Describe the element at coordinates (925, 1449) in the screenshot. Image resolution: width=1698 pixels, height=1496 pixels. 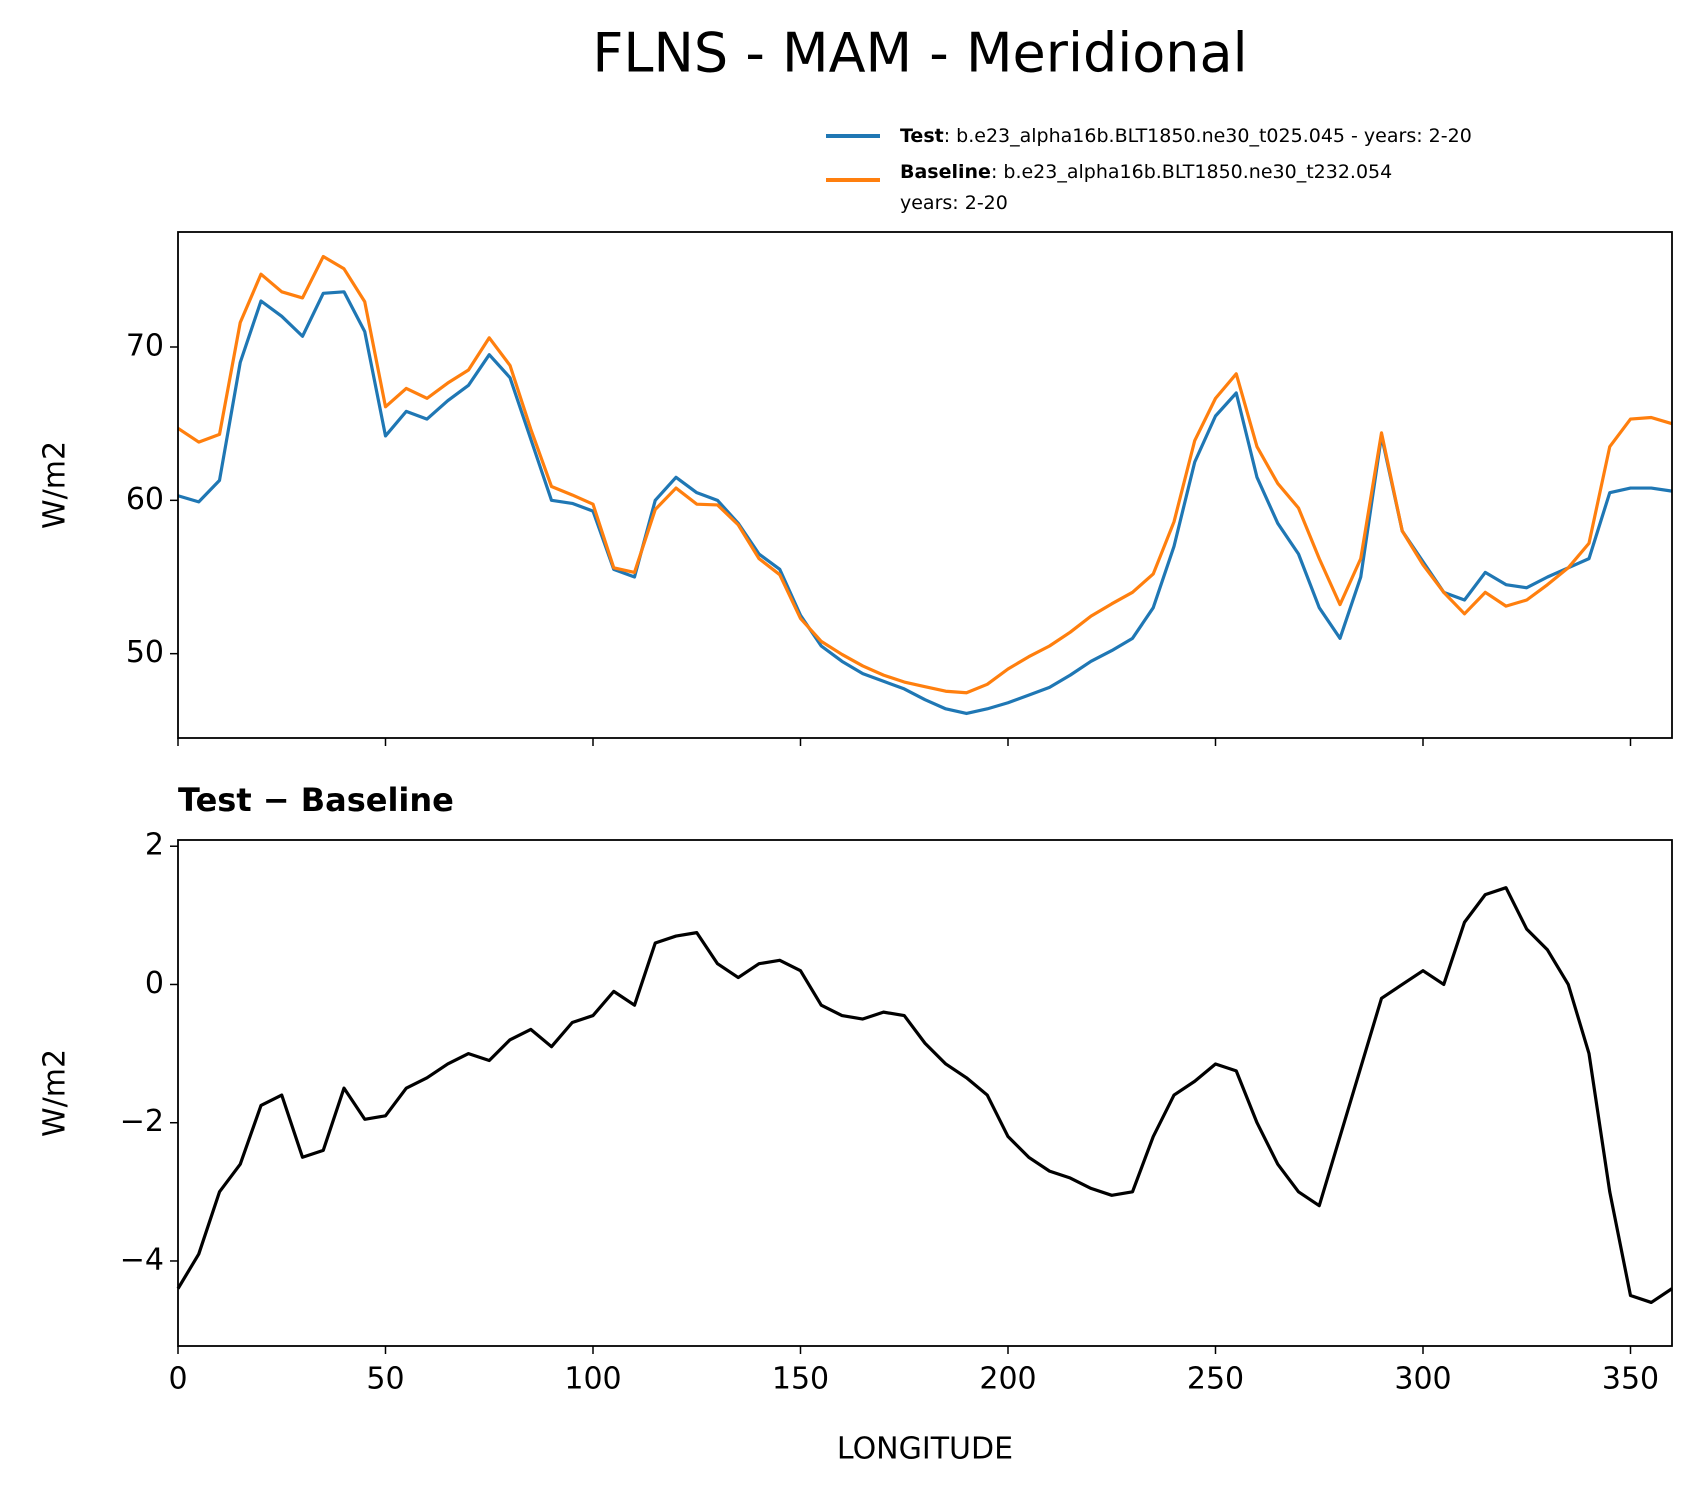
I see `x-axis-label: LONGITUDE` at that location.